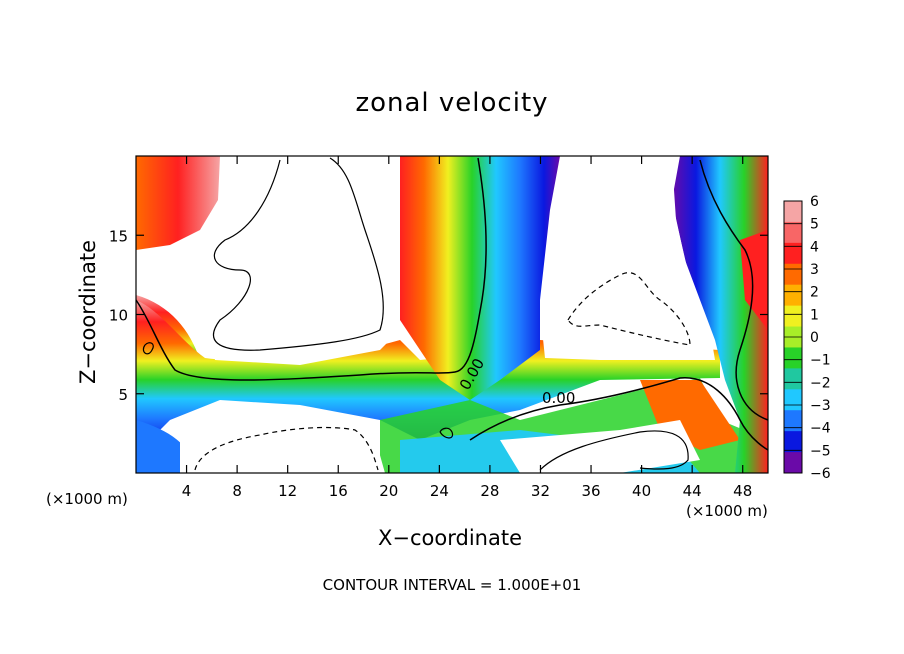  I want to click on chart-title: zonal velocity, so click(452, 103).